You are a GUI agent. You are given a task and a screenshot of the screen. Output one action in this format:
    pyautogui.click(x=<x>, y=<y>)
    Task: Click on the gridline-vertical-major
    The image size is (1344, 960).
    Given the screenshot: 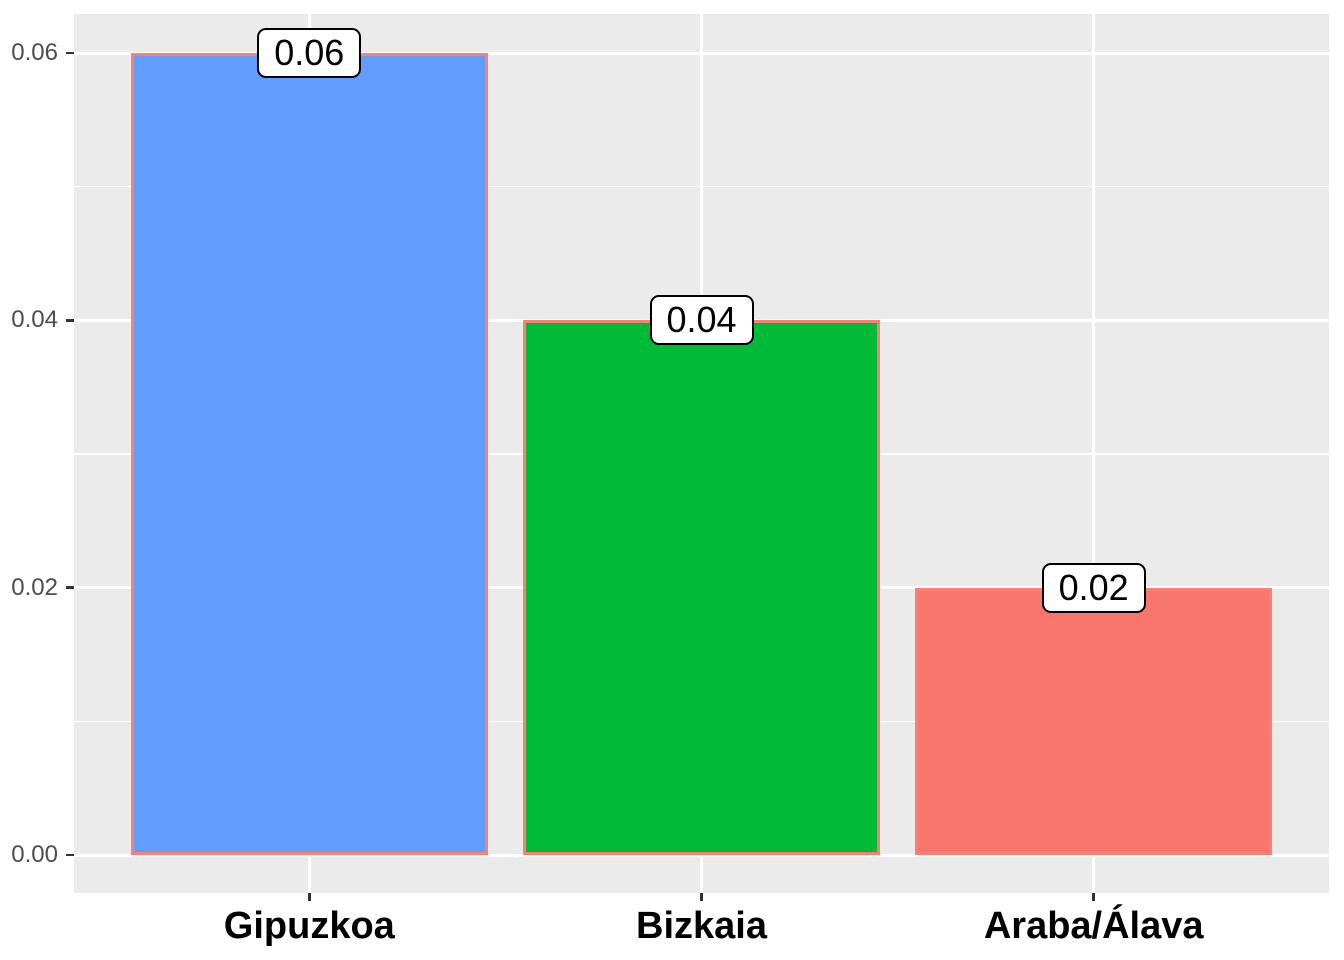 What is the action you would take?
    pyautogui.click(x=1094, y=453)
    